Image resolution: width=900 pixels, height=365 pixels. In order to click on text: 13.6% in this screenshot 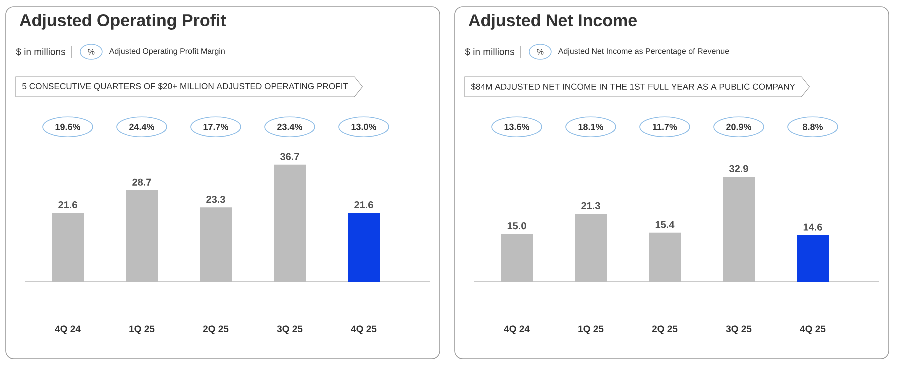, I will do `click(517, 127)`.